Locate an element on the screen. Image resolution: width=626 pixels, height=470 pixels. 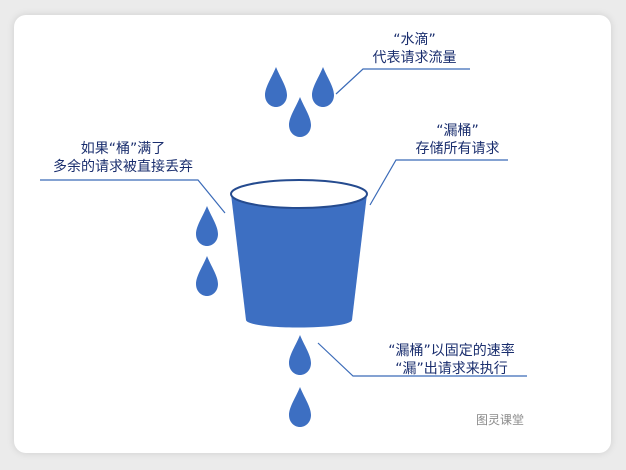
bucket-label-line2: 存储所有请求 is located at coordinates (457, 149).